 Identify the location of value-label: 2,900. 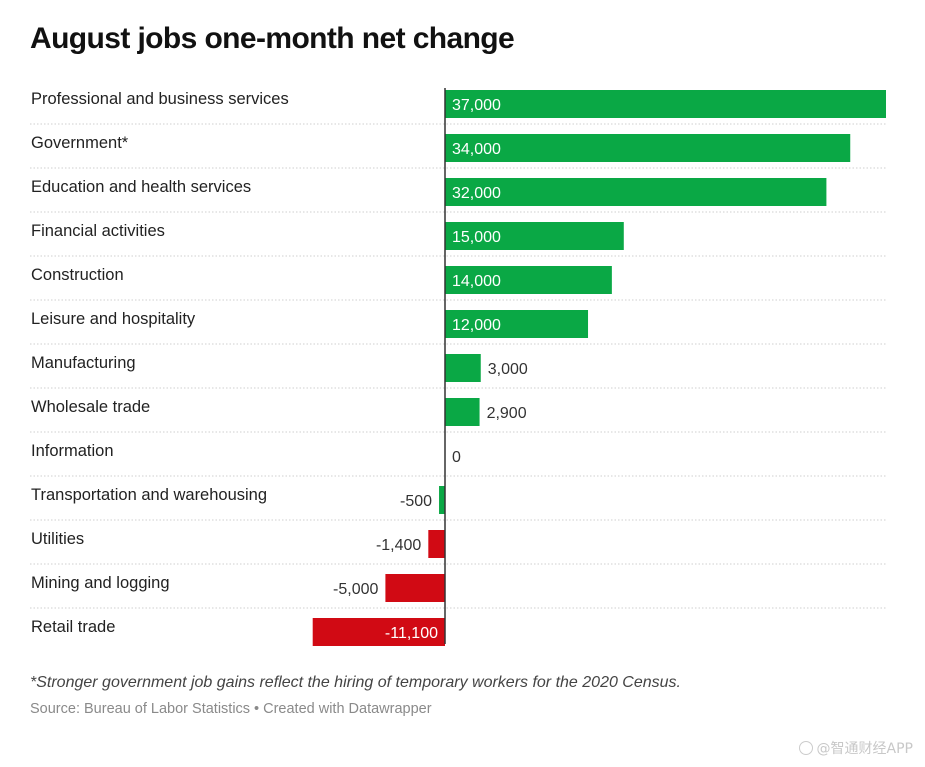
(507, 413).